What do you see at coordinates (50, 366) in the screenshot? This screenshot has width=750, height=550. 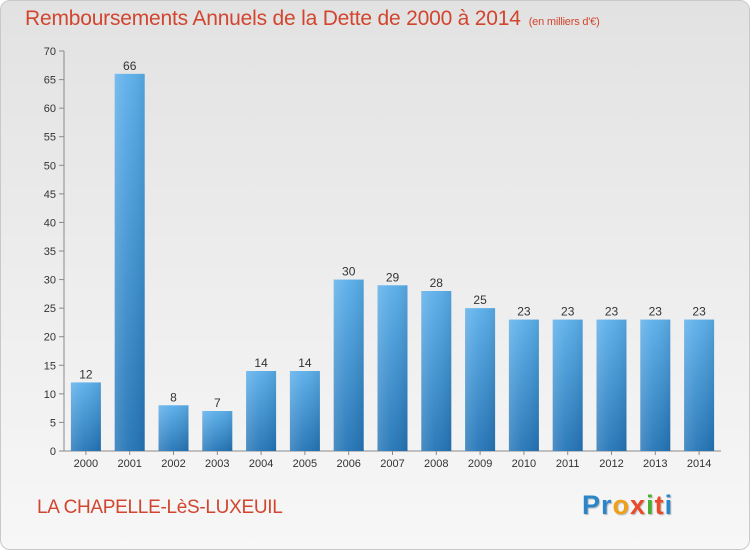 I see `y-tick-label: 15` at bounding box center [50, 366].